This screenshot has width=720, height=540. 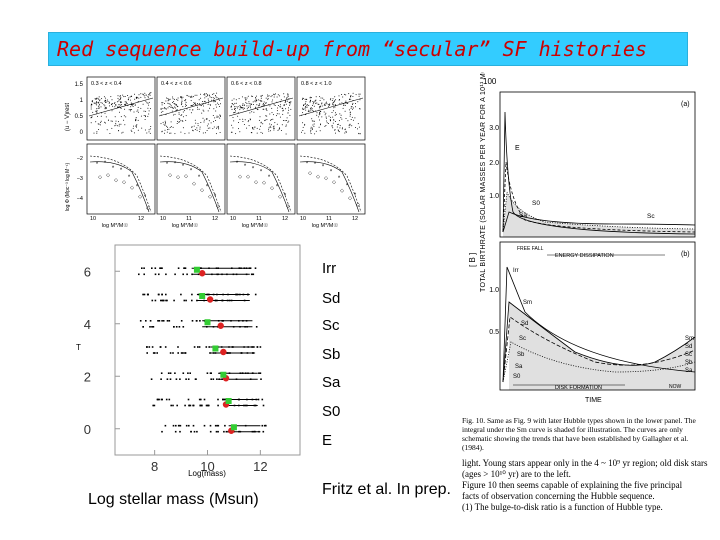 I want to click on tl-xlabel: log M*/M☉, so click(x=325, y=225).